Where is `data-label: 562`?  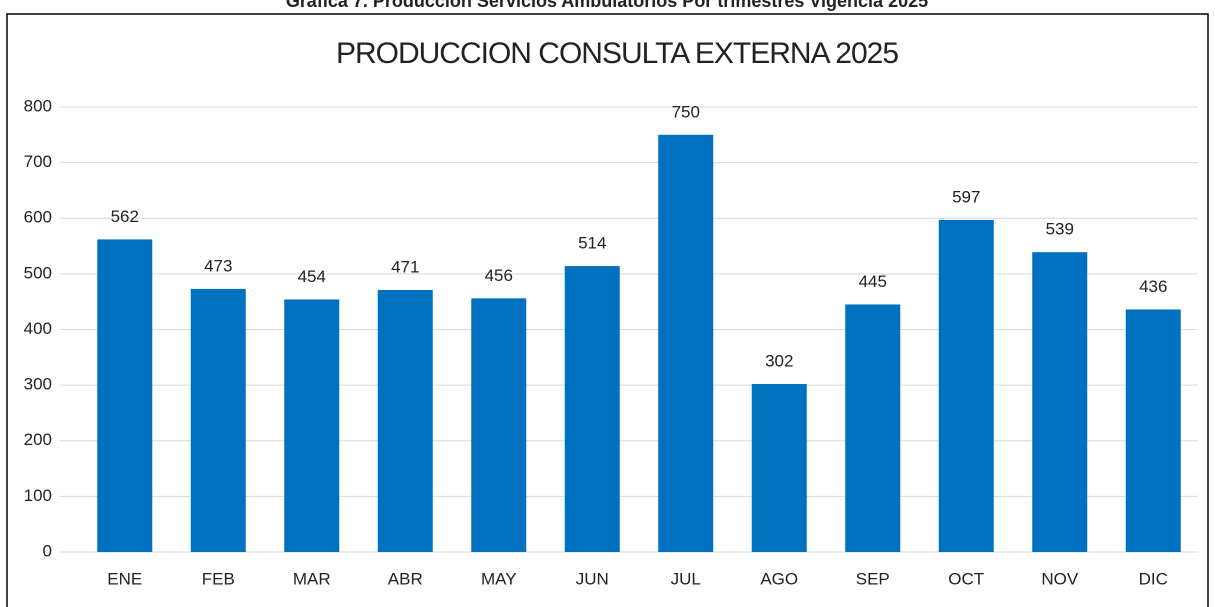 data-label: 562 is located at coordinates (125, 216).